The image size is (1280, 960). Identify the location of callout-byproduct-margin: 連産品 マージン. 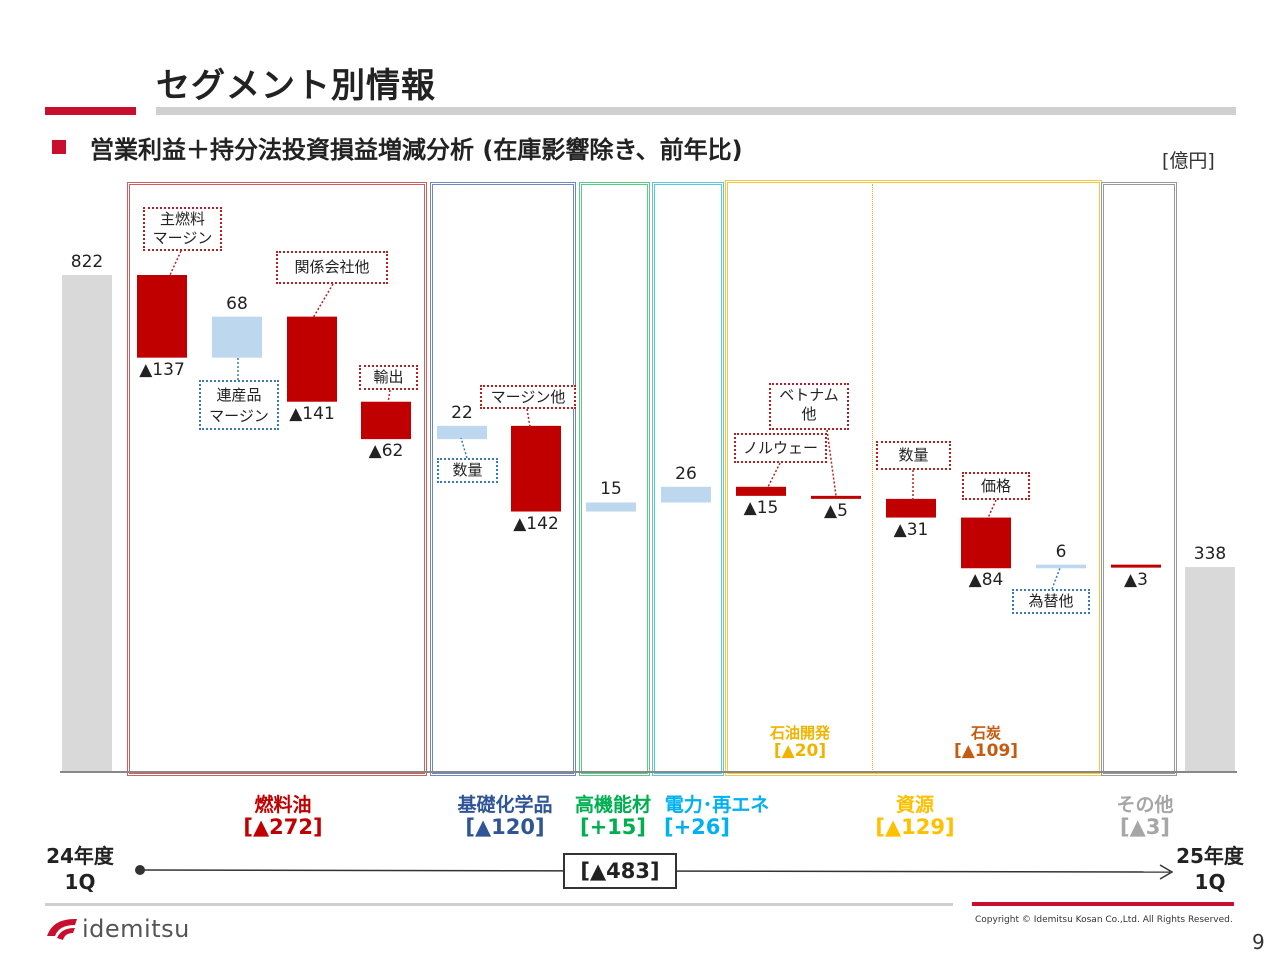
(239, 405).